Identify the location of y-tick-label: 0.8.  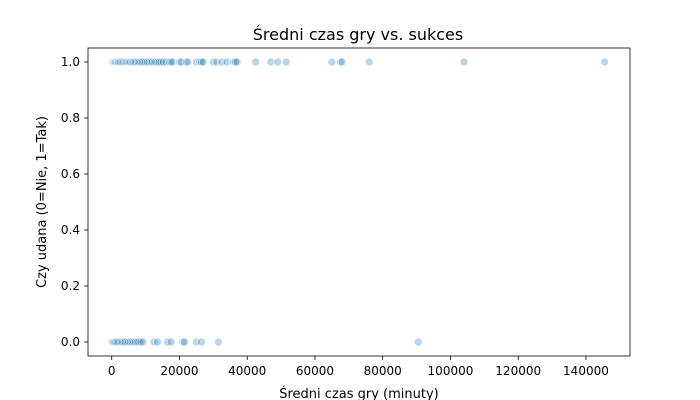
(70, 118).